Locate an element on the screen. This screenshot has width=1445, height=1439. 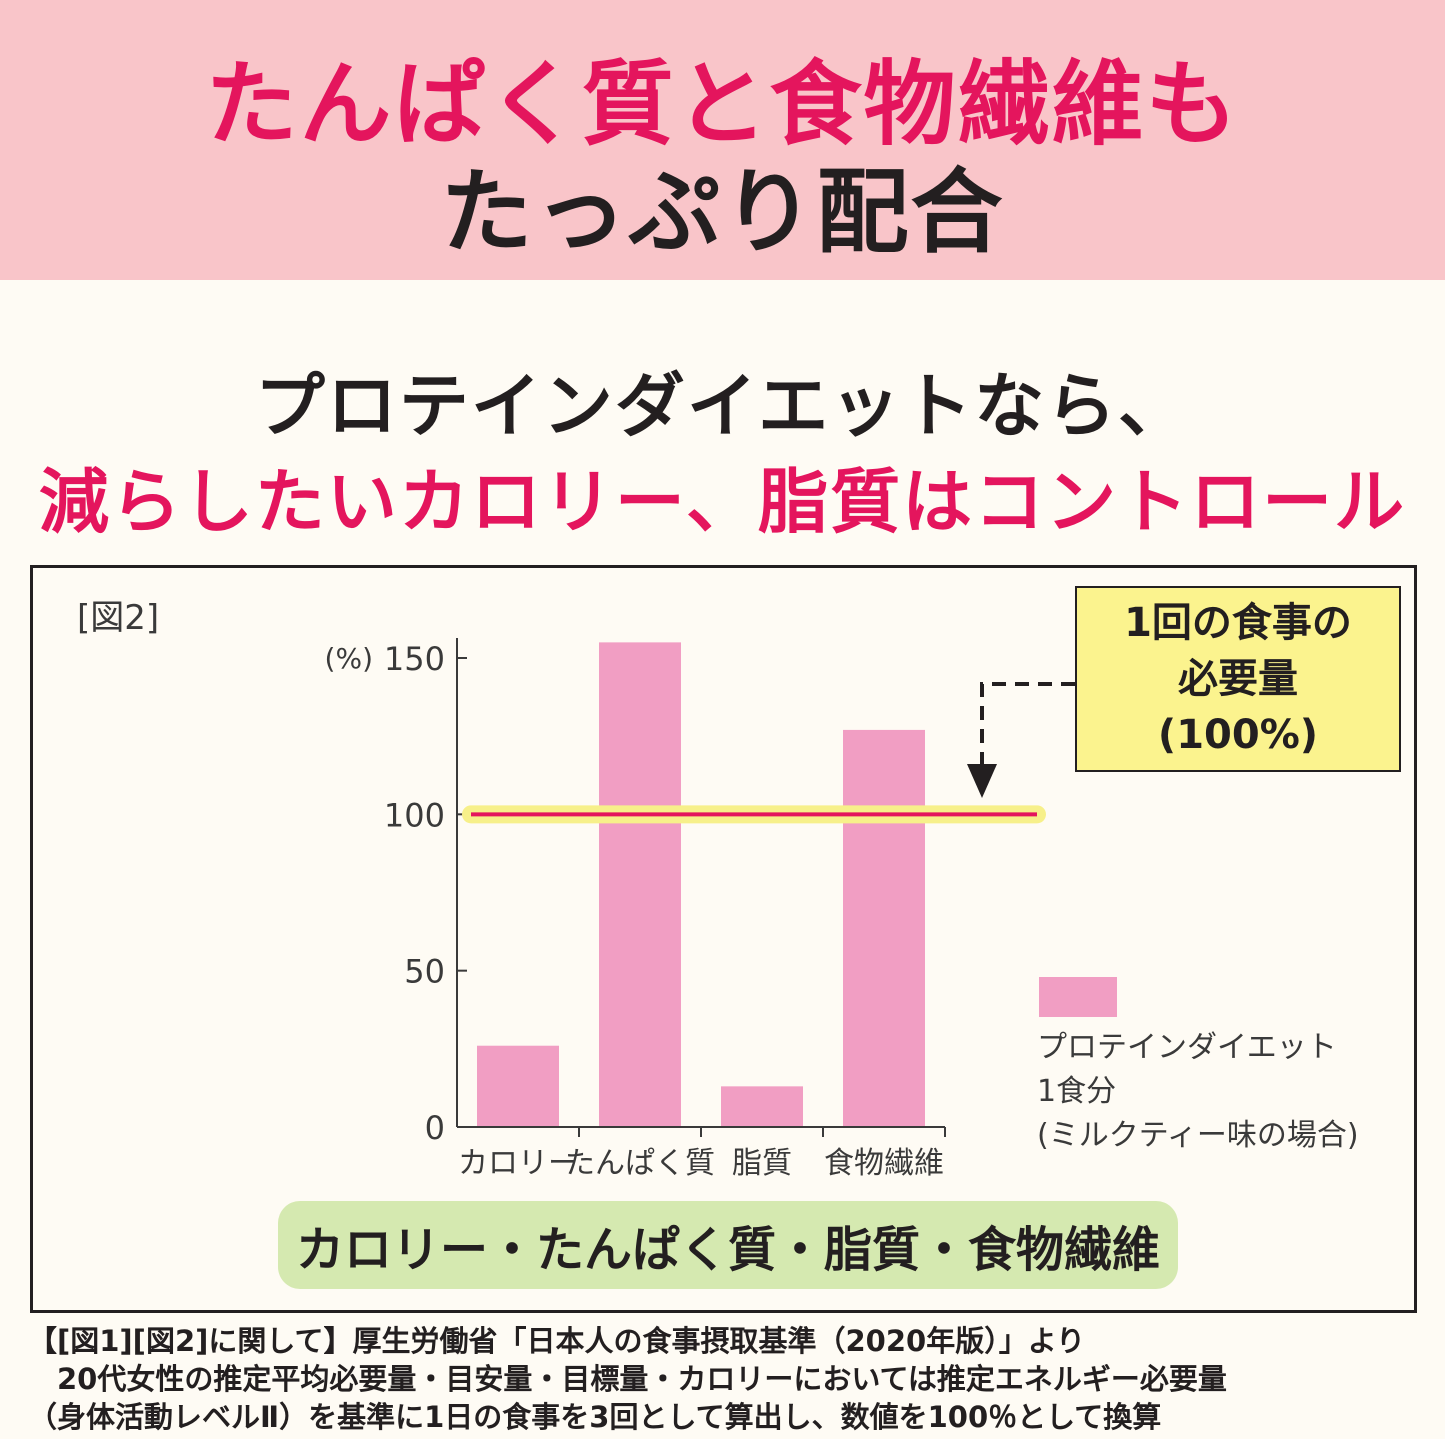
x-tick-label: たんぱく質 is located at coordinates (640, 1163).